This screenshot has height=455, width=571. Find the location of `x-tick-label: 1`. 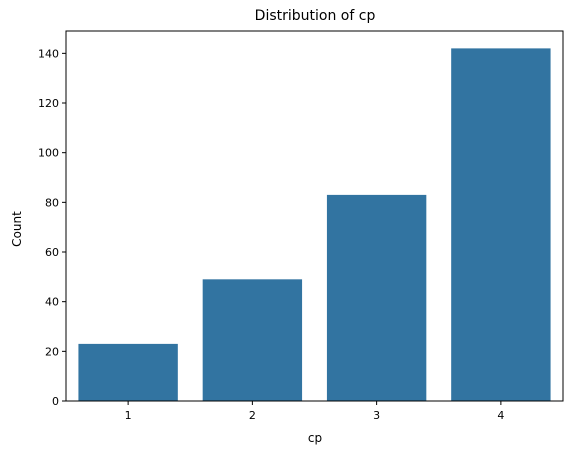

x-tick-label: 1 is located at coordinates (128, 415).